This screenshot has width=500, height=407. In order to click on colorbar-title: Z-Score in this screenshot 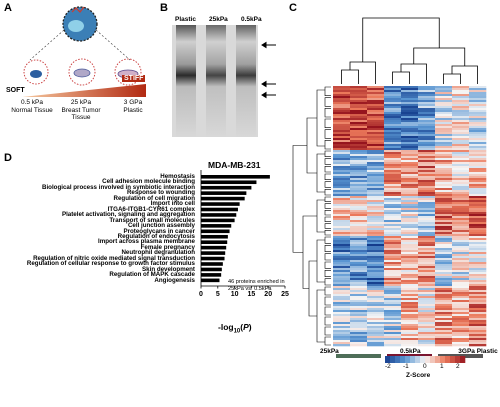, I will do `click(418, 375)`.